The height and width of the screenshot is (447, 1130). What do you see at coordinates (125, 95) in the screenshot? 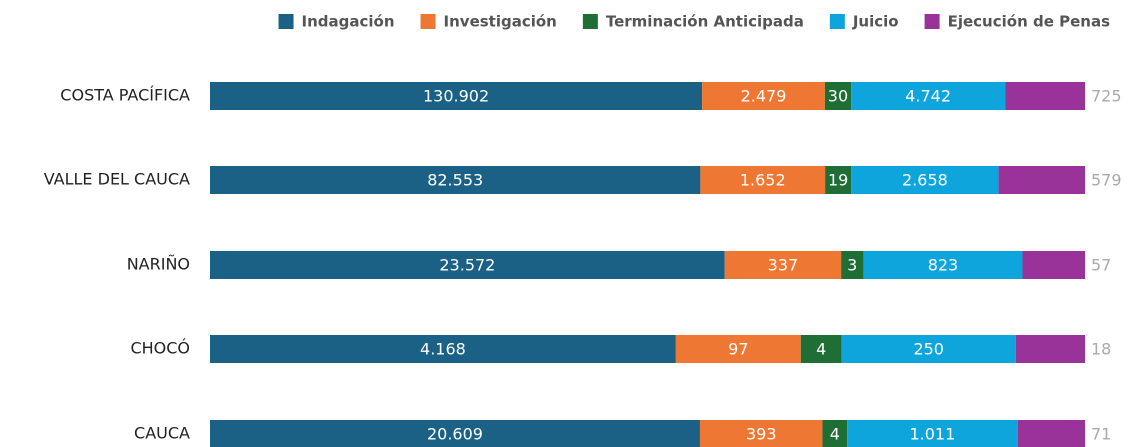
I see `category-label: COSTA PACÍFICA` at bounding box center [125, 95].